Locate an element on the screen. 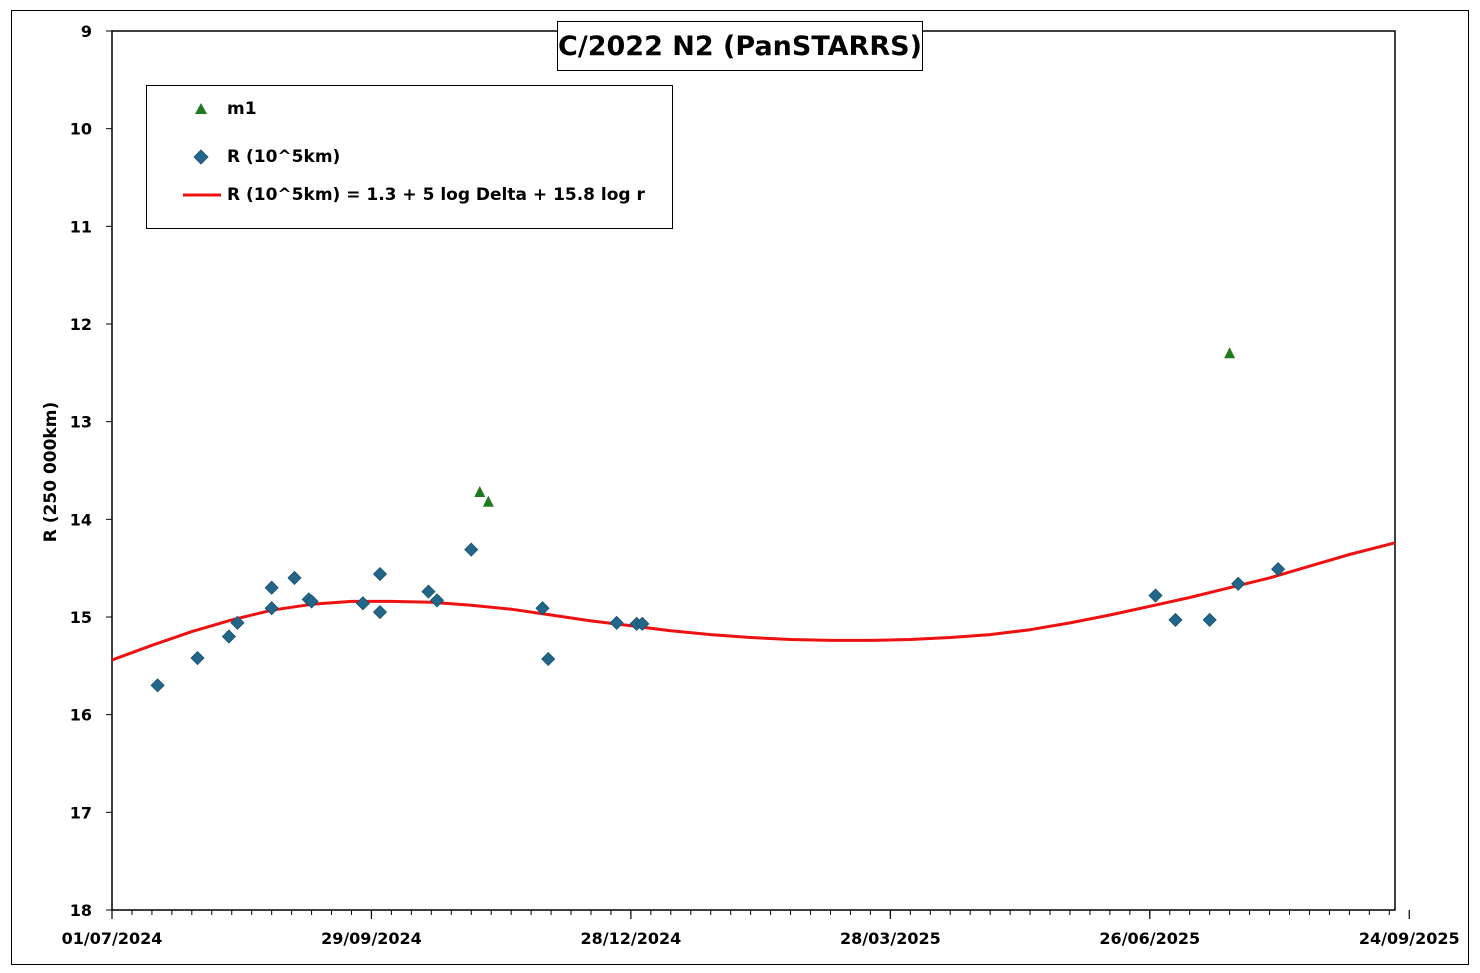 The width and height of the screenshot is (1480, 973). legend-line-swatch is located at coordinates (187, 195).